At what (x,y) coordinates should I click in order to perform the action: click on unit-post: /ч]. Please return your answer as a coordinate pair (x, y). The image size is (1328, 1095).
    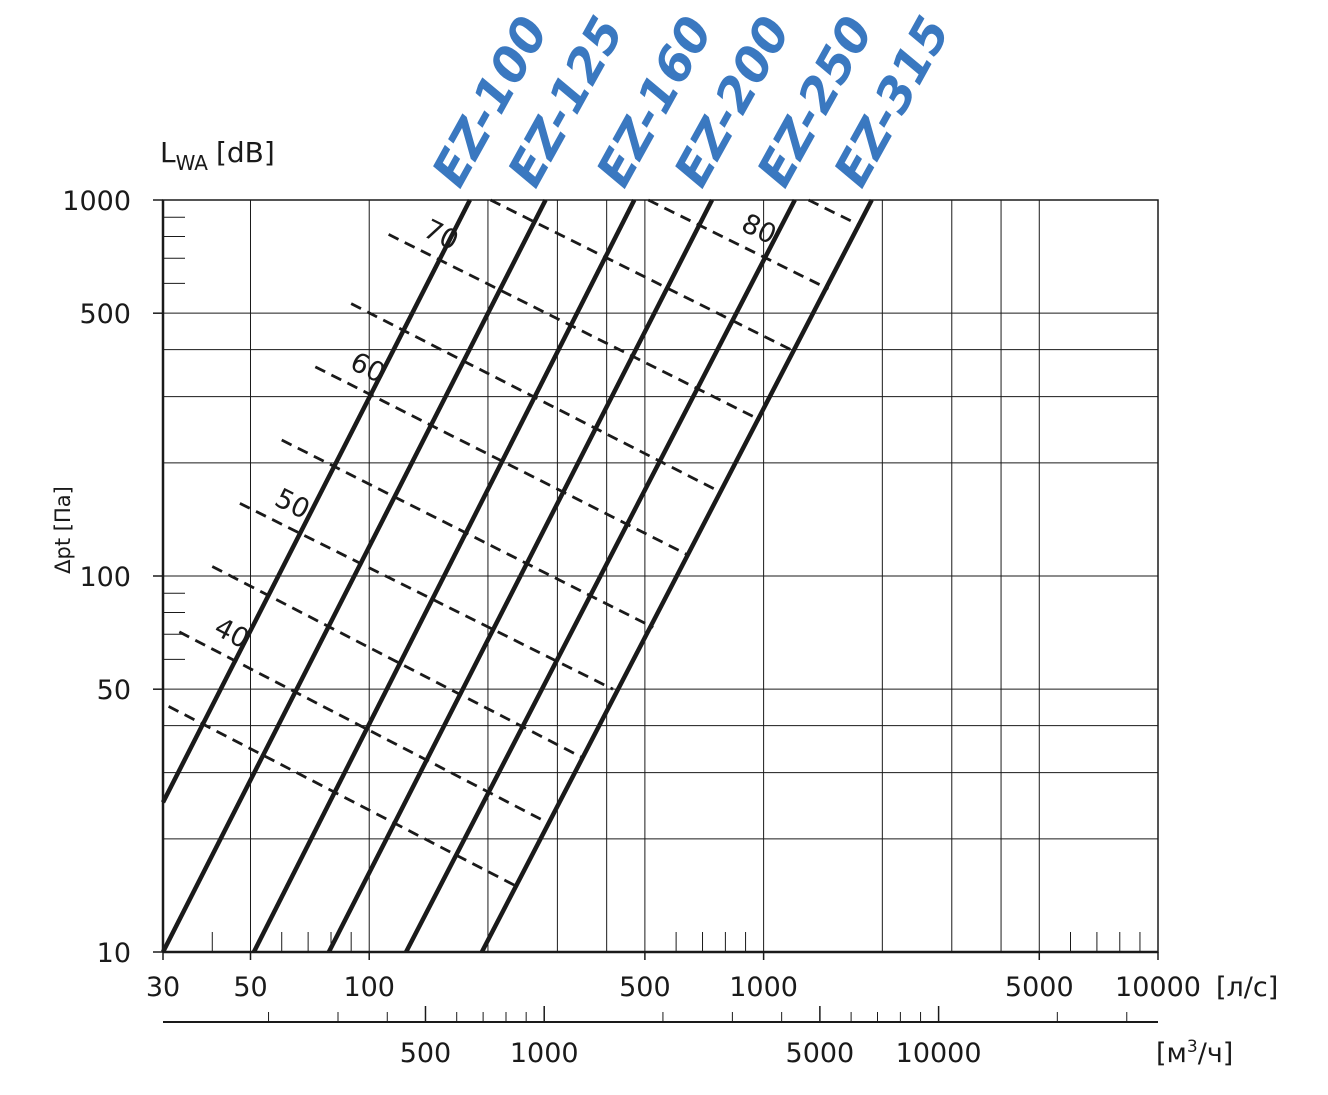
    Looking at the image, I should click on (1216, 1053).